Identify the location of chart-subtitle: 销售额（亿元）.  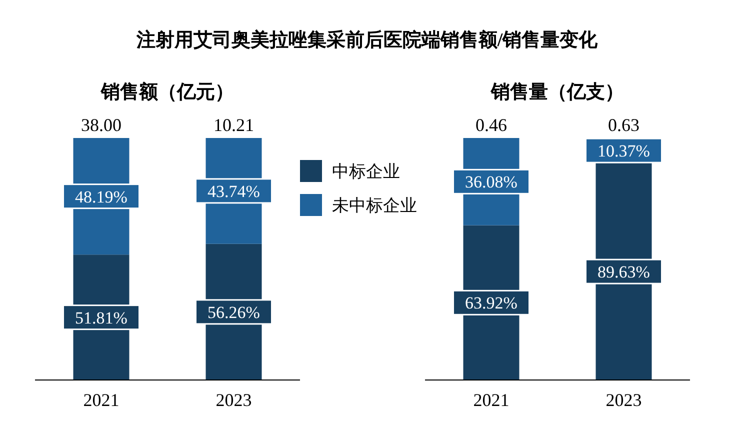
(167, 92).